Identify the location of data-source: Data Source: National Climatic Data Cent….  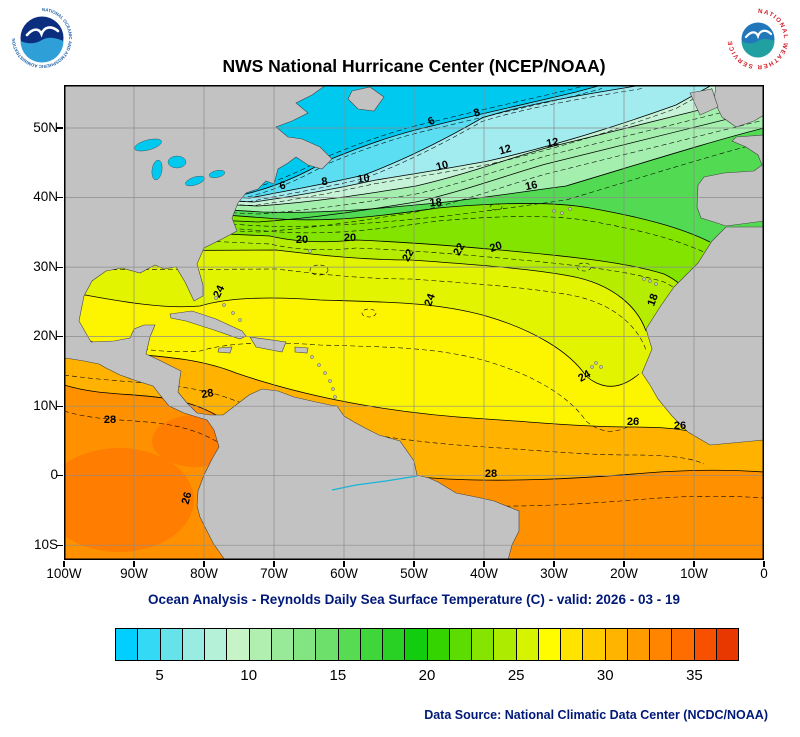
(596, 715).